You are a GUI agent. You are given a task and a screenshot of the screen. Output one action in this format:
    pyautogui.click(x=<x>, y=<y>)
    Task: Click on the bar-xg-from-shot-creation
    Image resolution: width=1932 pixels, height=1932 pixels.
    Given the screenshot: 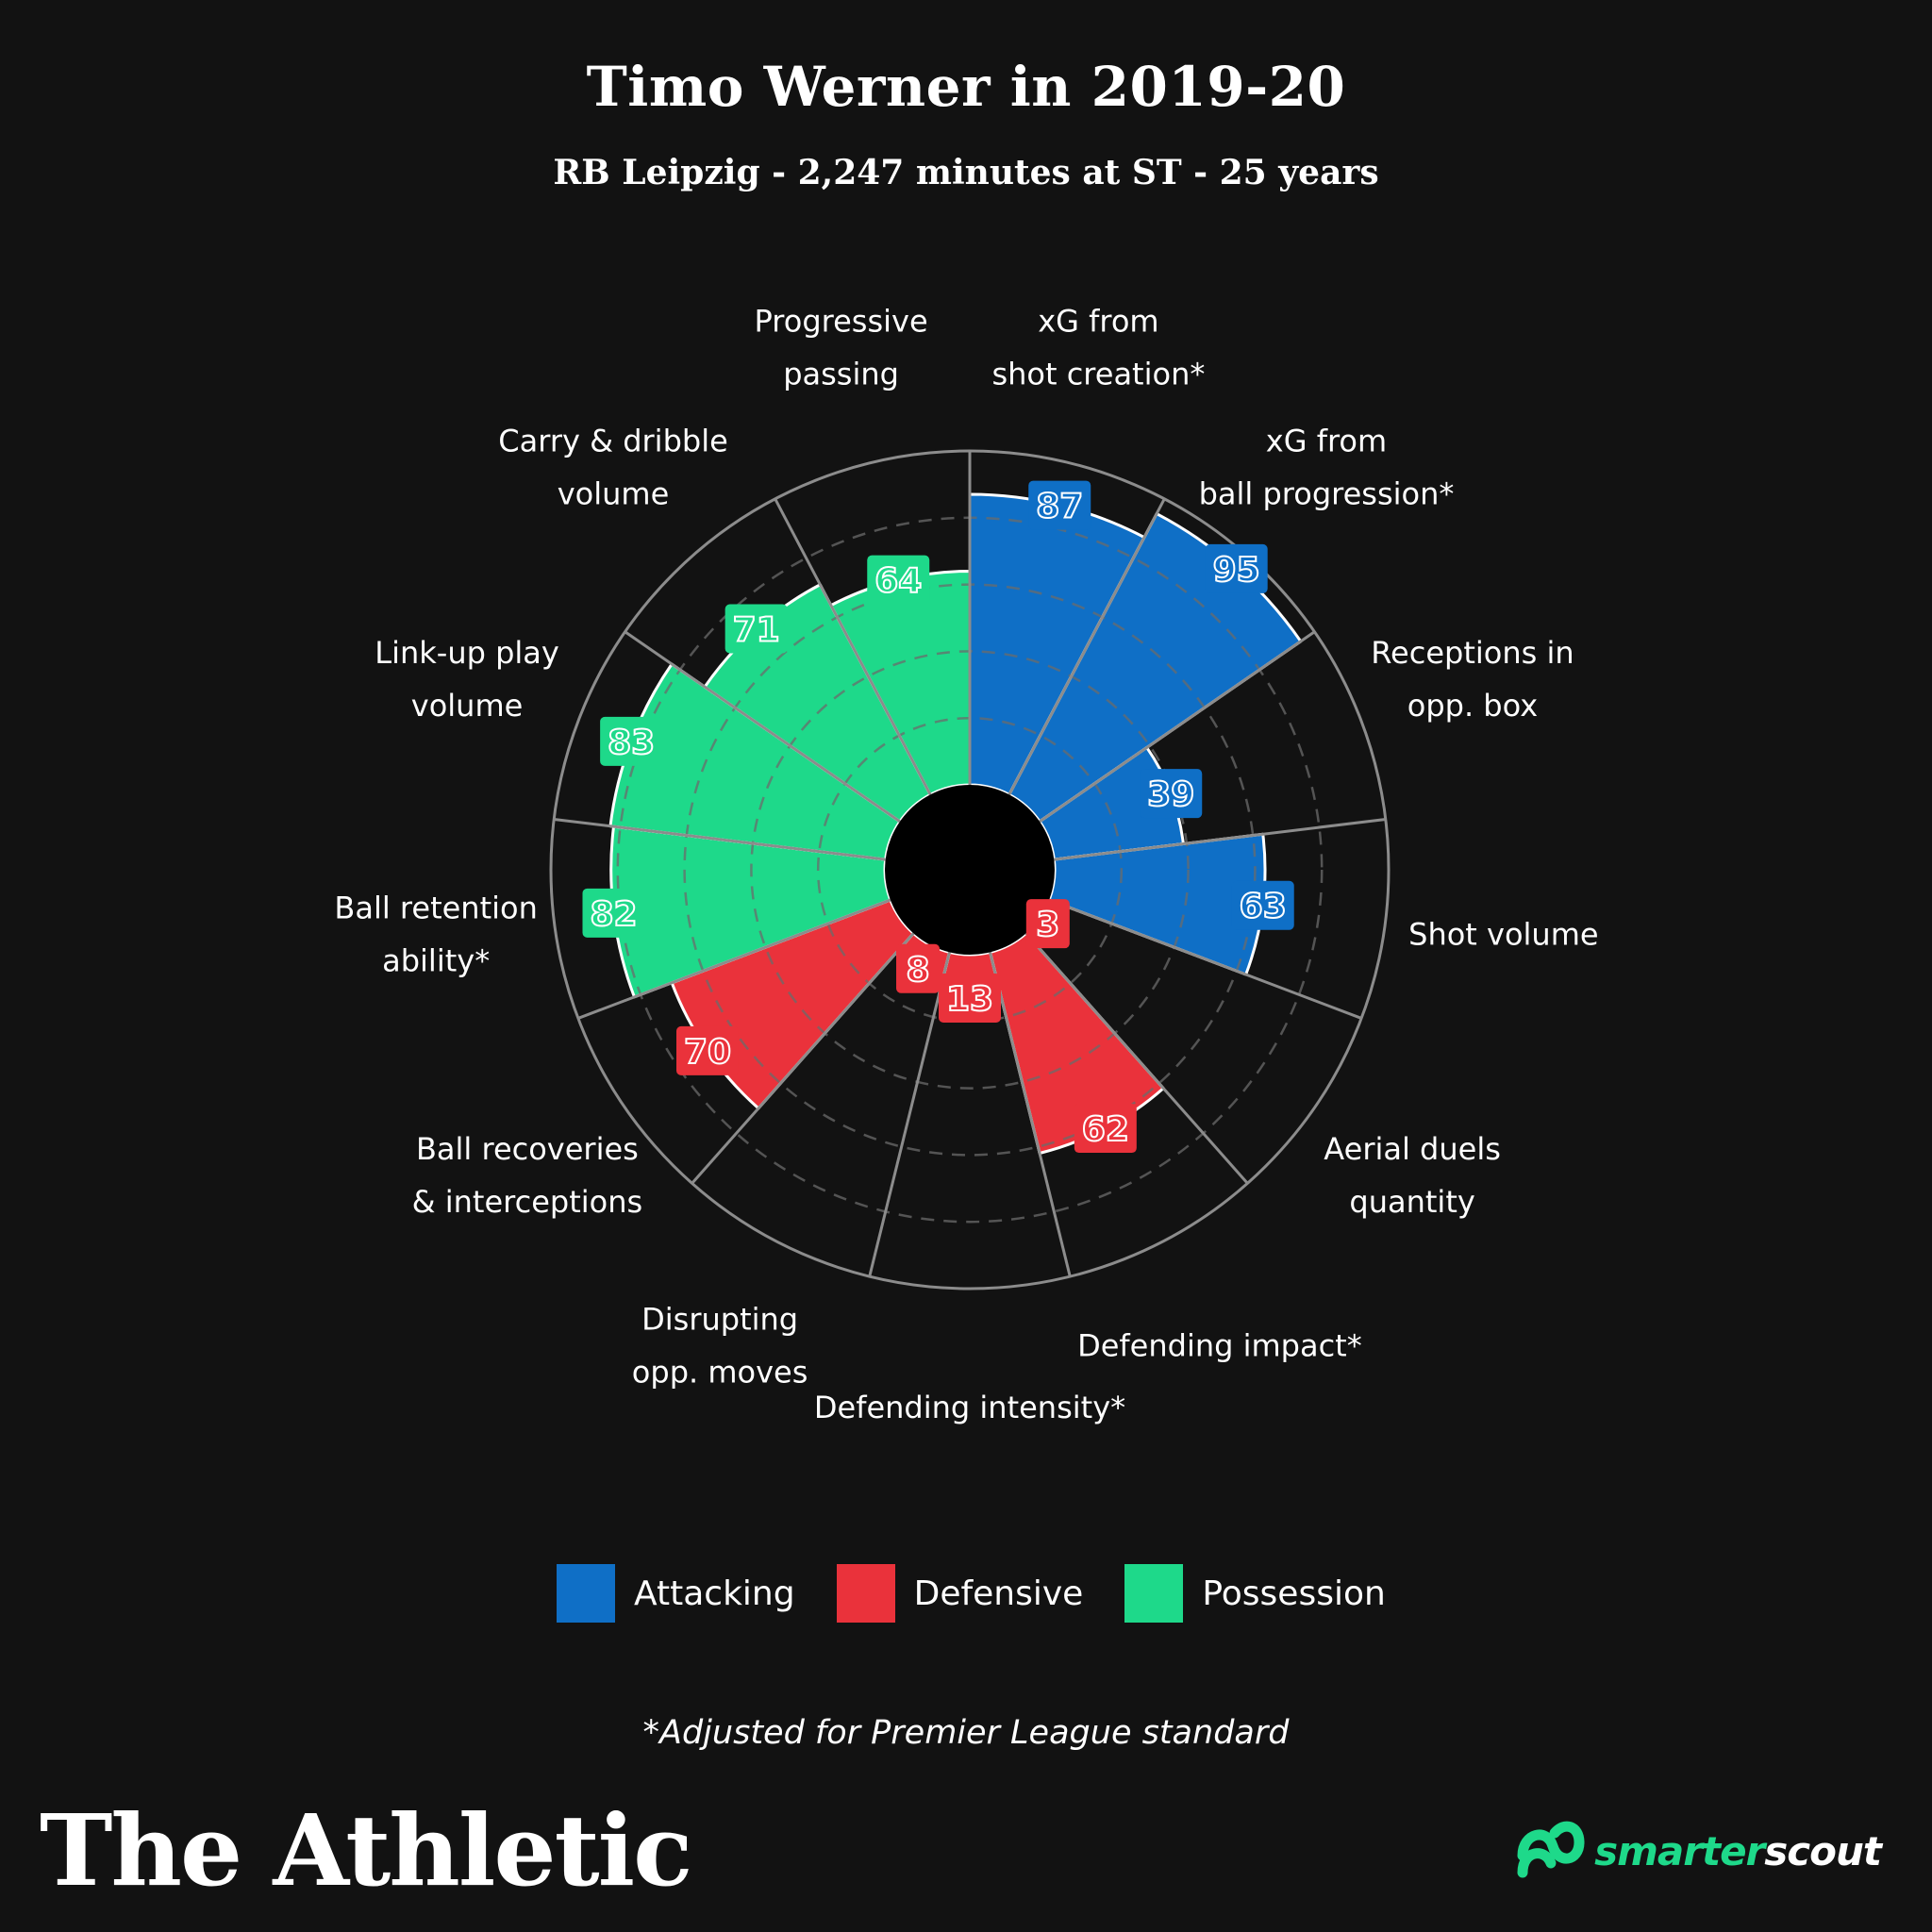 What is the action you would take?
    pyautogui.click(x=1057, y=644)
    